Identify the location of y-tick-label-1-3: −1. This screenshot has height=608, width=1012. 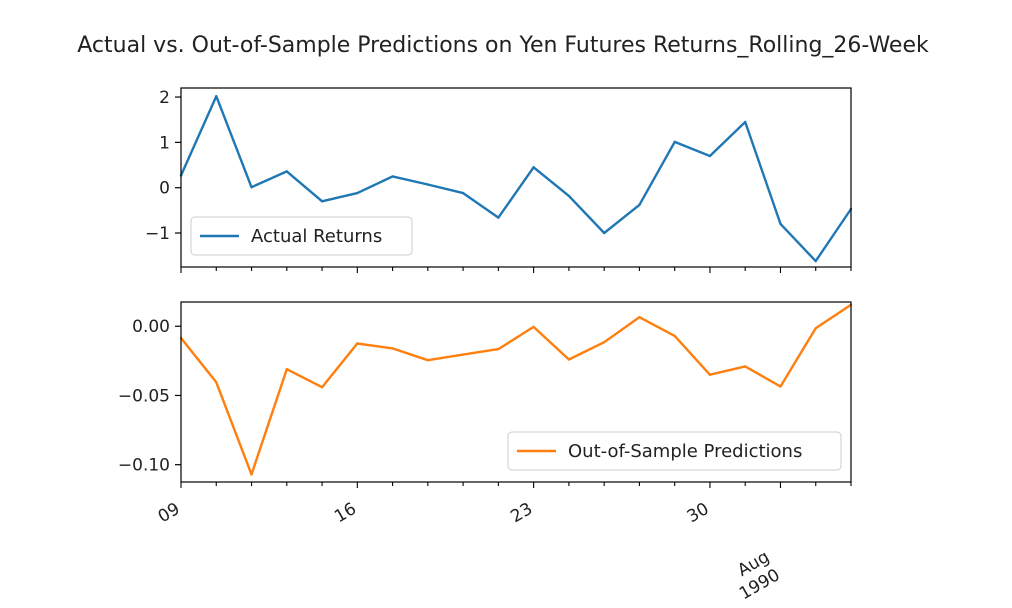
(157, 234).